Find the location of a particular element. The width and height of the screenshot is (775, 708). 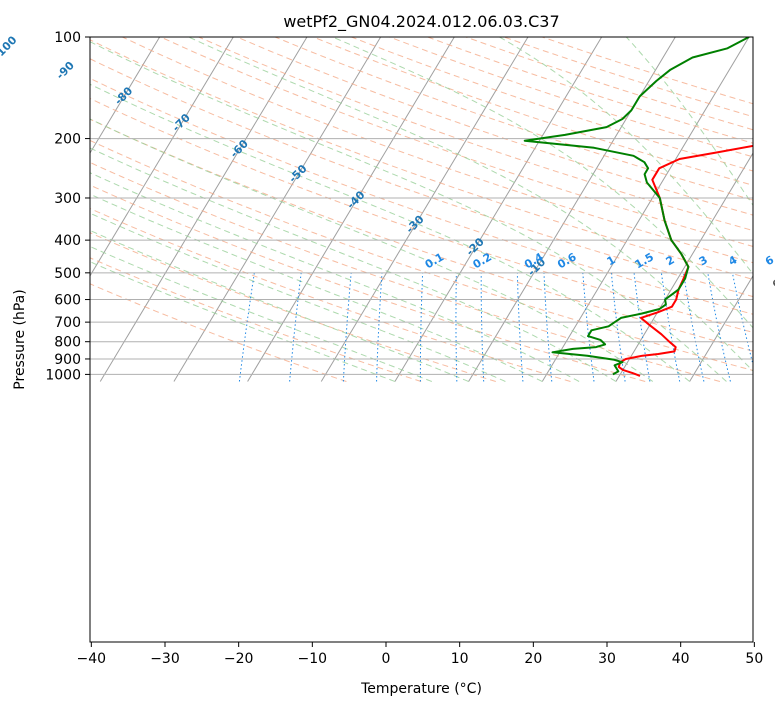

mixing-ratio-label: 3 is located at coordinates (703, 260).